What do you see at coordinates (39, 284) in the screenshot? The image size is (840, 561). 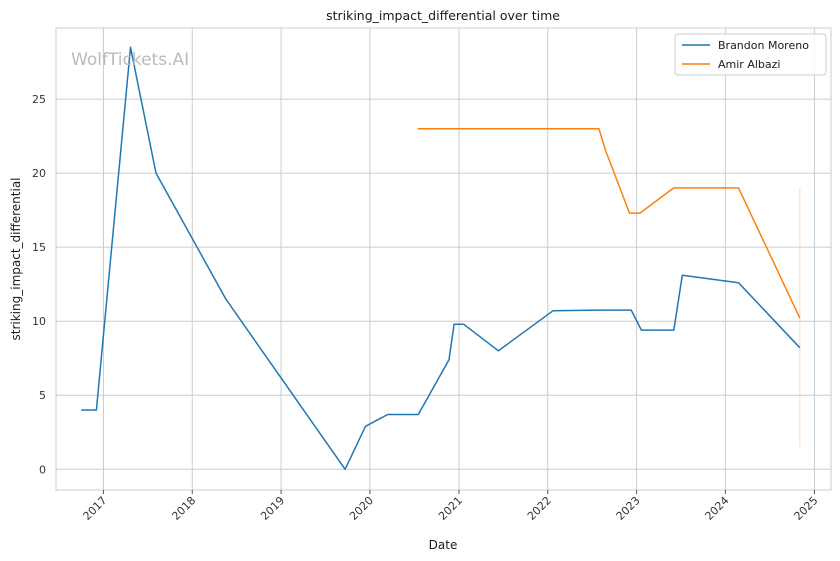 I see `y-tick-labels: 0 5 10 15 20 25` at bounding box center [39, 284].